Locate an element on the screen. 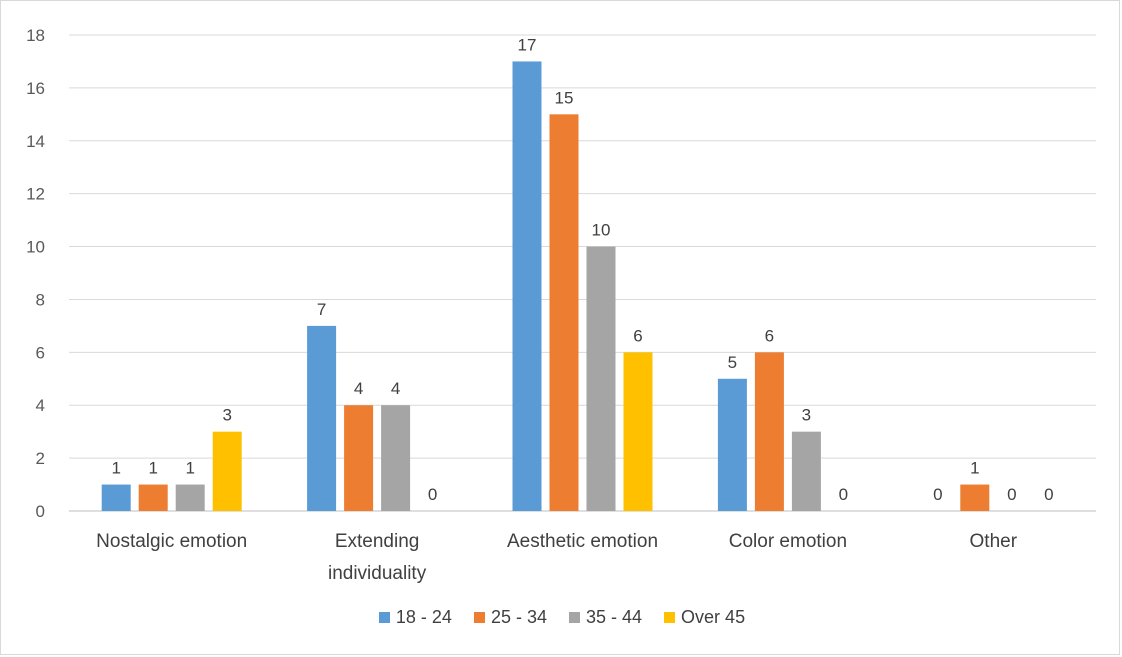 The width and height of the screenshot is (1122, 657). y-tick-label: 4 is located at coordinates (40, 405).